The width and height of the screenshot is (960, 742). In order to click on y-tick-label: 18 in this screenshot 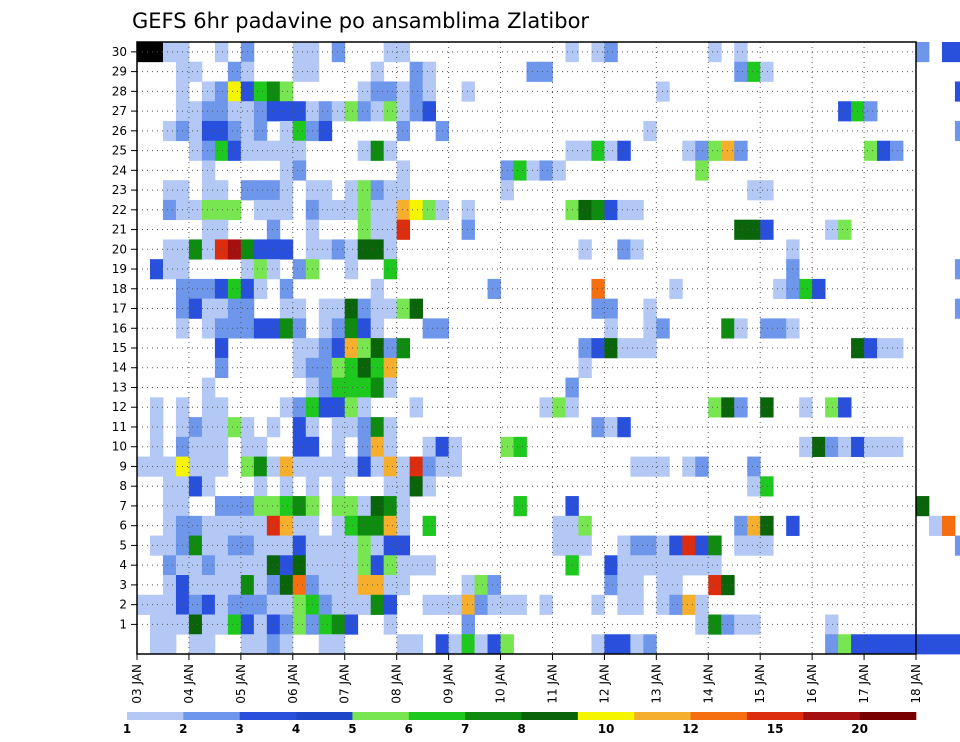, I will do `click(119, 289)`.